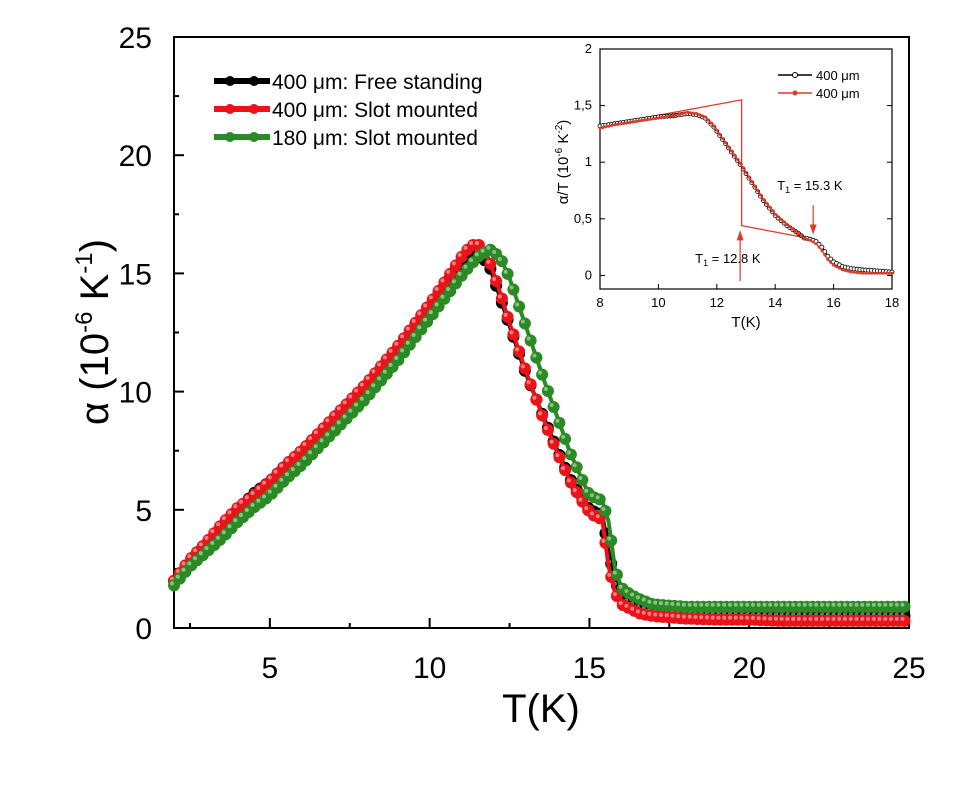 The height and width of the screenshot is (785, 976). What do you see at coordinates (728, 259) in the screenshot?
I see `annotation-label-t1-low: T1 = 12.8 K` at bounding box center [728, 259].